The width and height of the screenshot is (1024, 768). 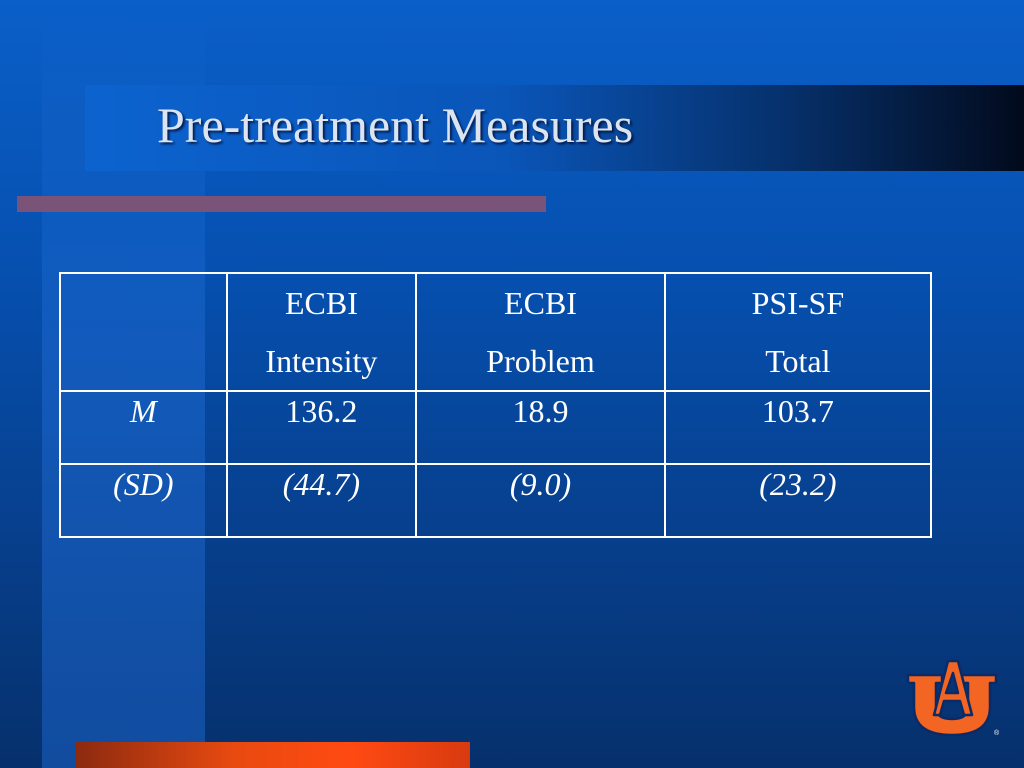 I want to click on header-line: Intensity, so click(x=321, y=361).